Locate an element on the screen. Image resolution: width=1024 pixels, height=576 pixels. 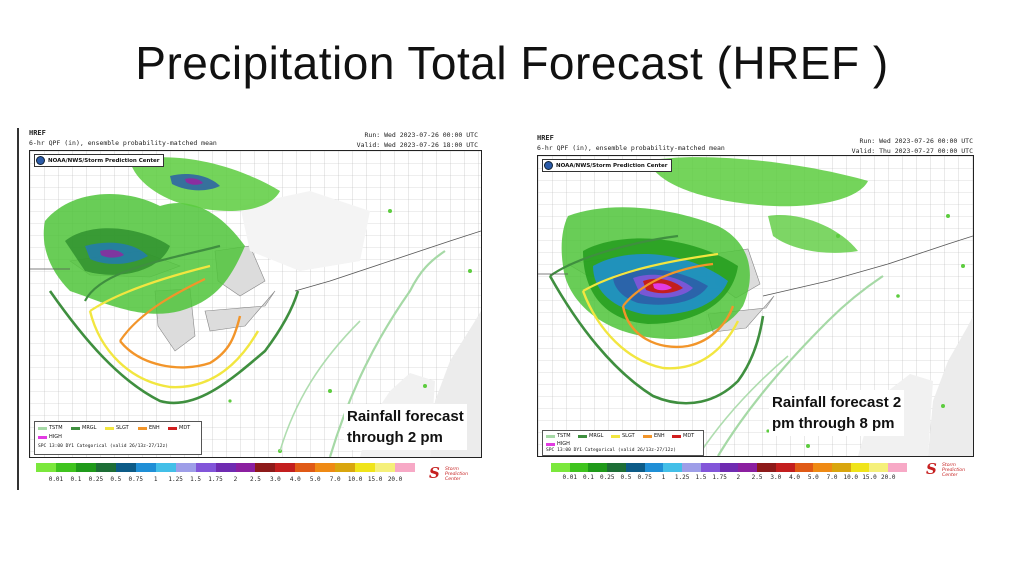
colorbar-tick-label: 5.0 is located at coordinates (315, 479).